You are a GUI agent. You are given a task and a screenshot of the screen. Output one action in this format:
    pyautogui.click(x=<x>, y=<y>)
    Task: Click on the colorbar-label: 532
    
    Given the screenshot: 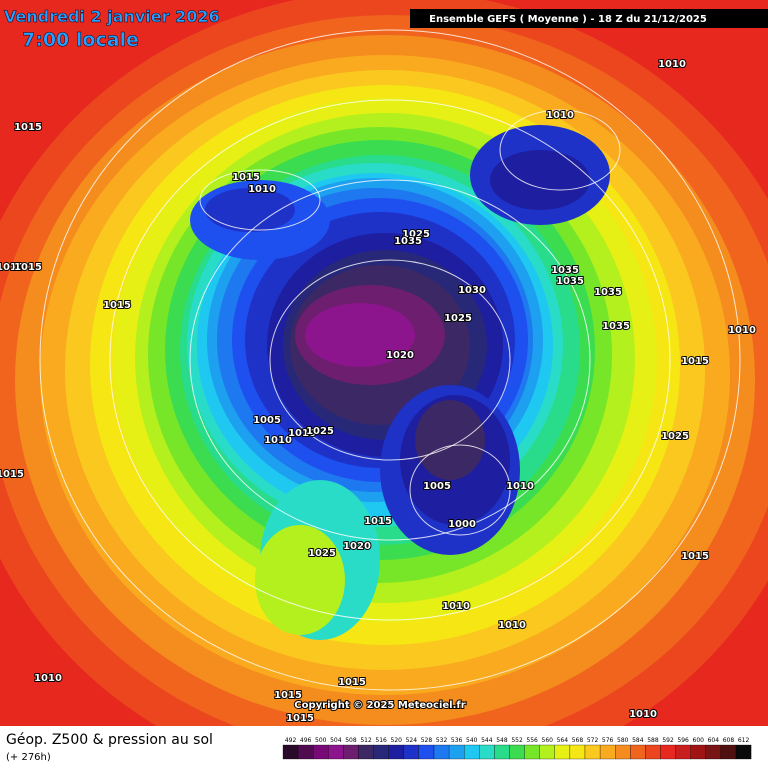 What is the action you would take?
    pyautogui.click(x=442, y=740)
    